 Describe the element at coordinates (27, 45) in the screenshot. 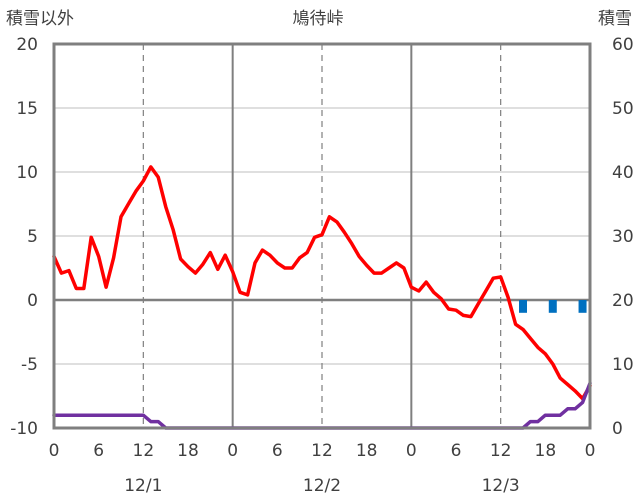

I see `left-tick-label: 20` at that location.